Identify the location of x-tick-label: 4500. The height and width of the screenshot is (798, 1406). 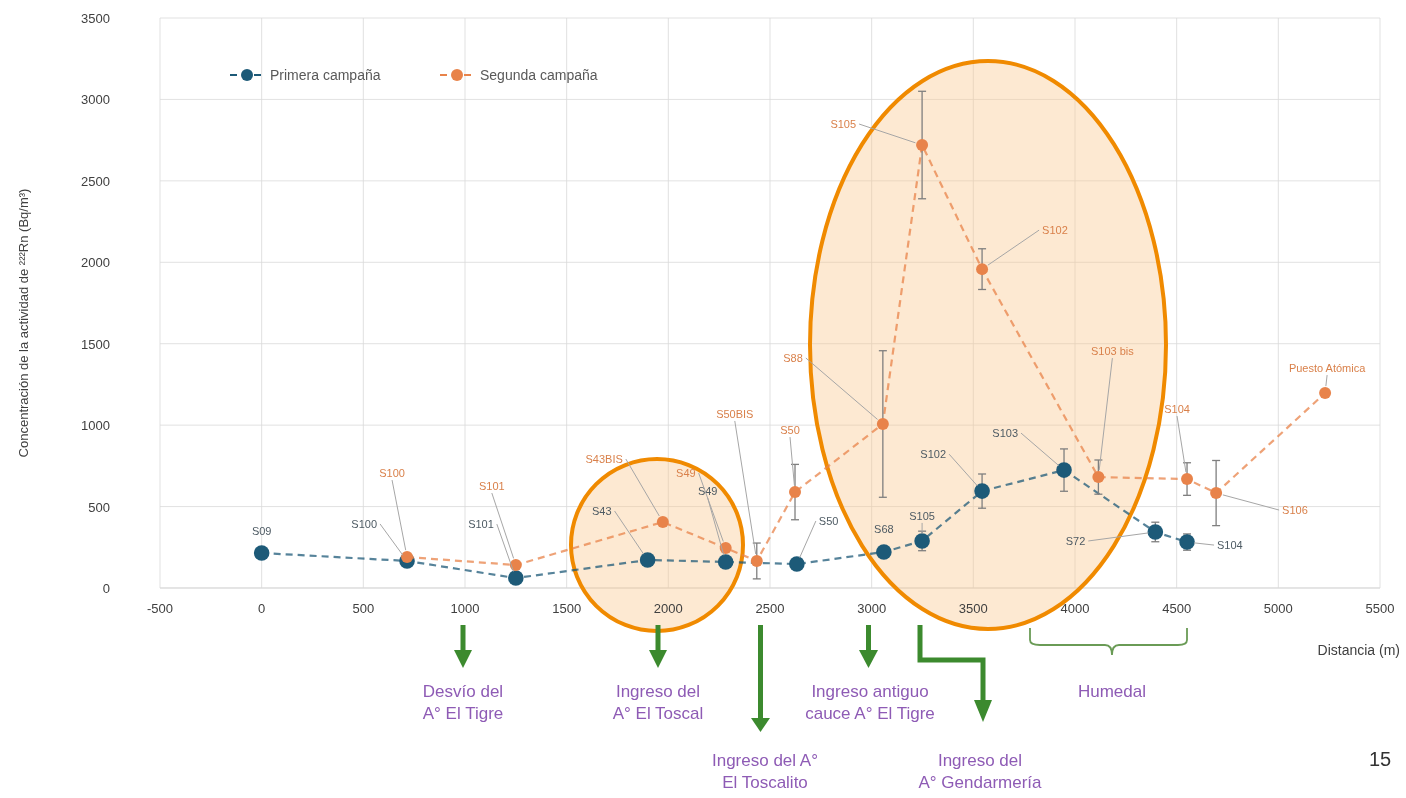
(1177, 608).